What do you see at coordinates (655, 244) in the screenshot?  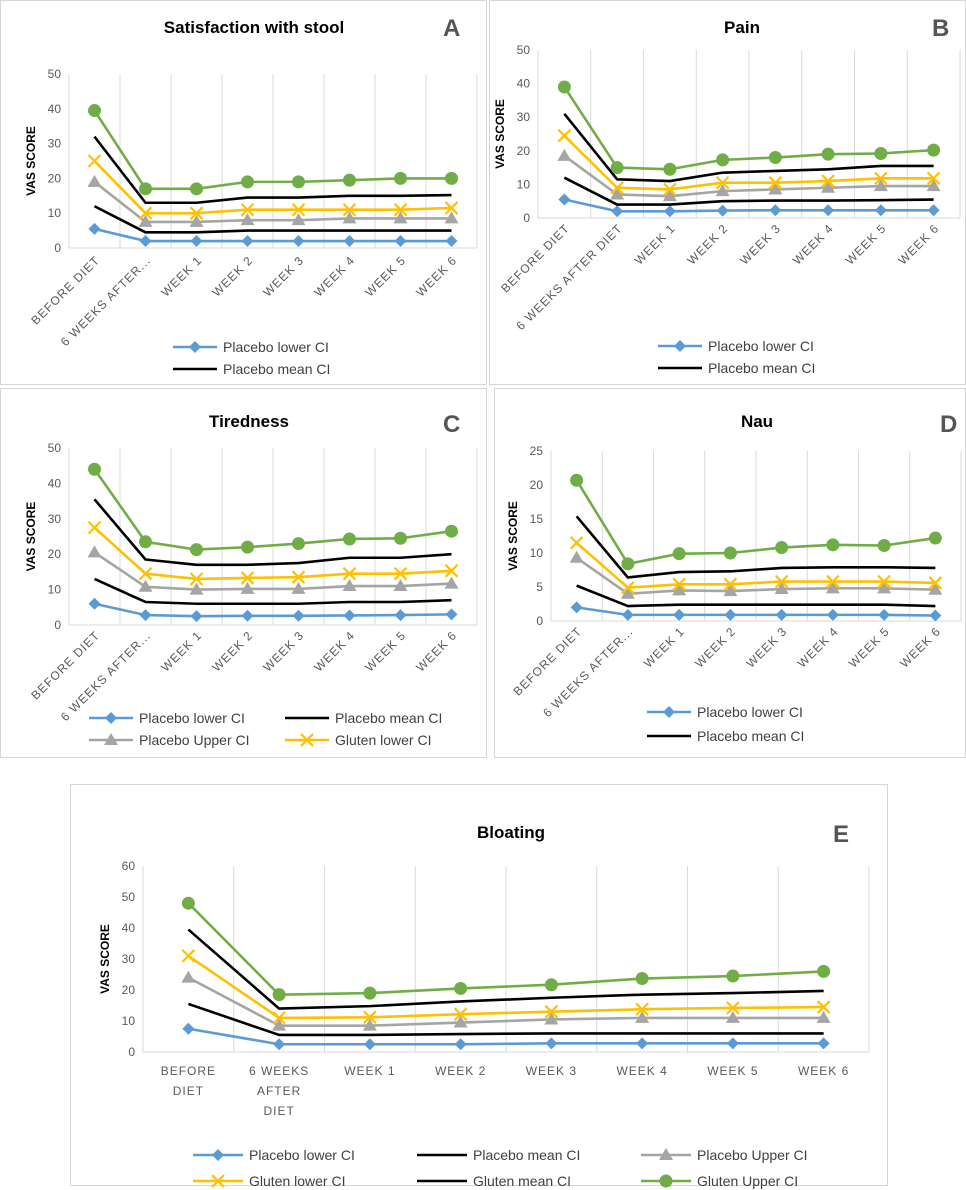 I see `x-tick-label: WEEK 1` at bounding box center [655, 244].